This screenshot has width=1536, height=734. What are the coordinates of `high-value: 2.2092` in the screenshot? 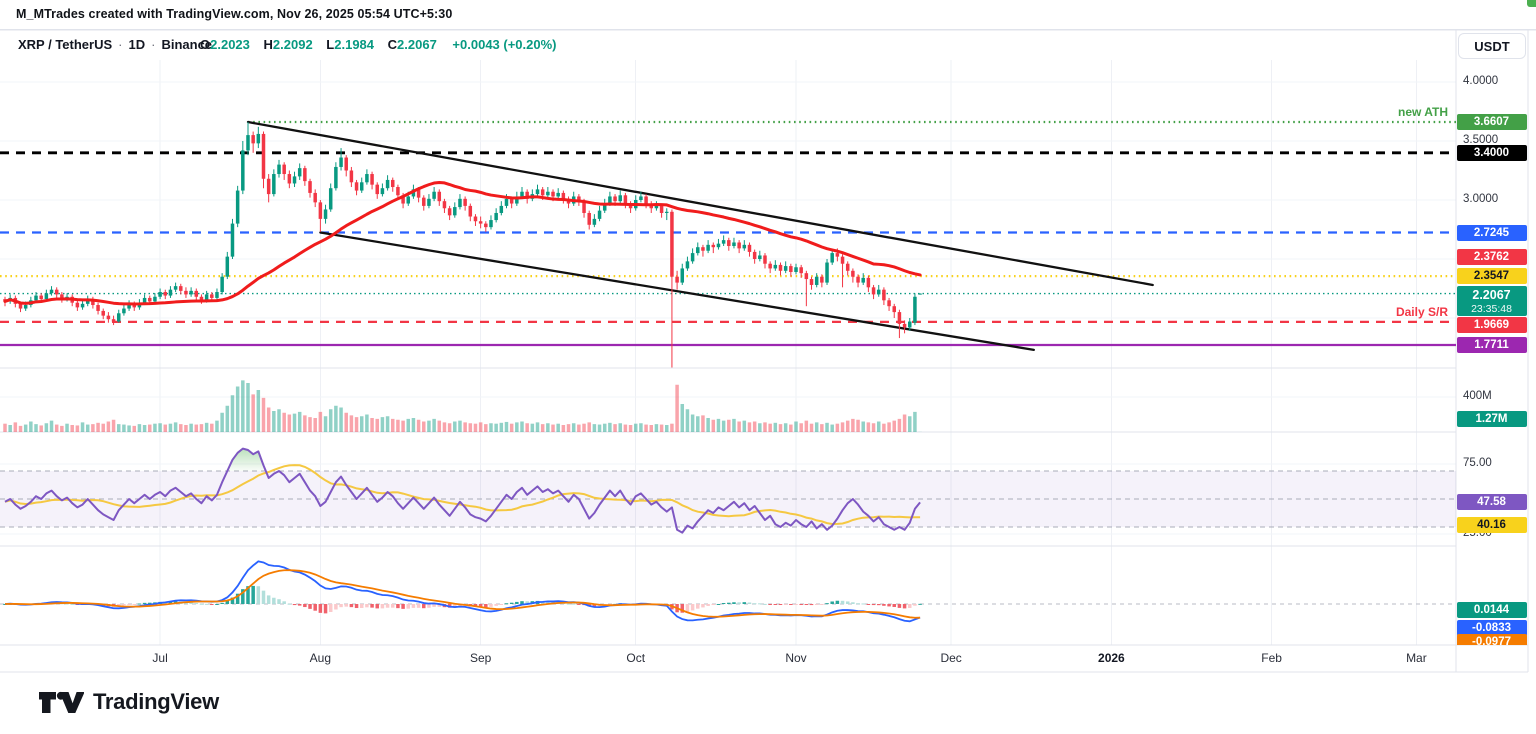 It's located at (292, 44).